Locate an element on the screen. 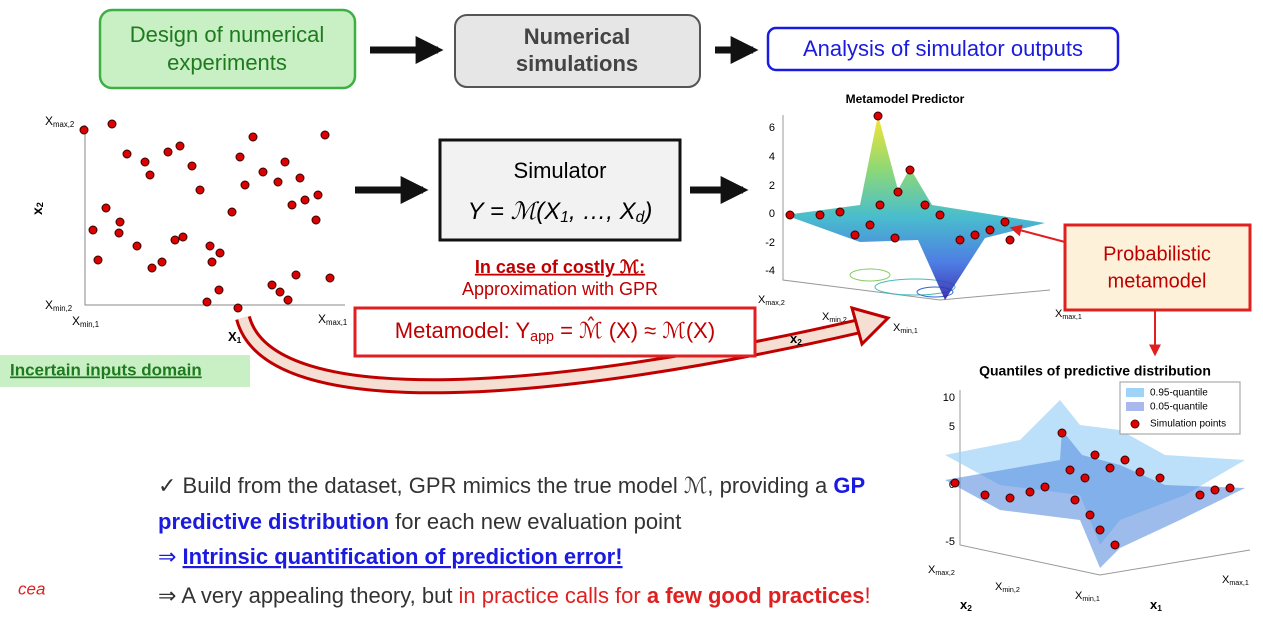 The height and width of the screenshot is (618, 1263). design-text: Design of numerical is located at coordinates (227, 34).